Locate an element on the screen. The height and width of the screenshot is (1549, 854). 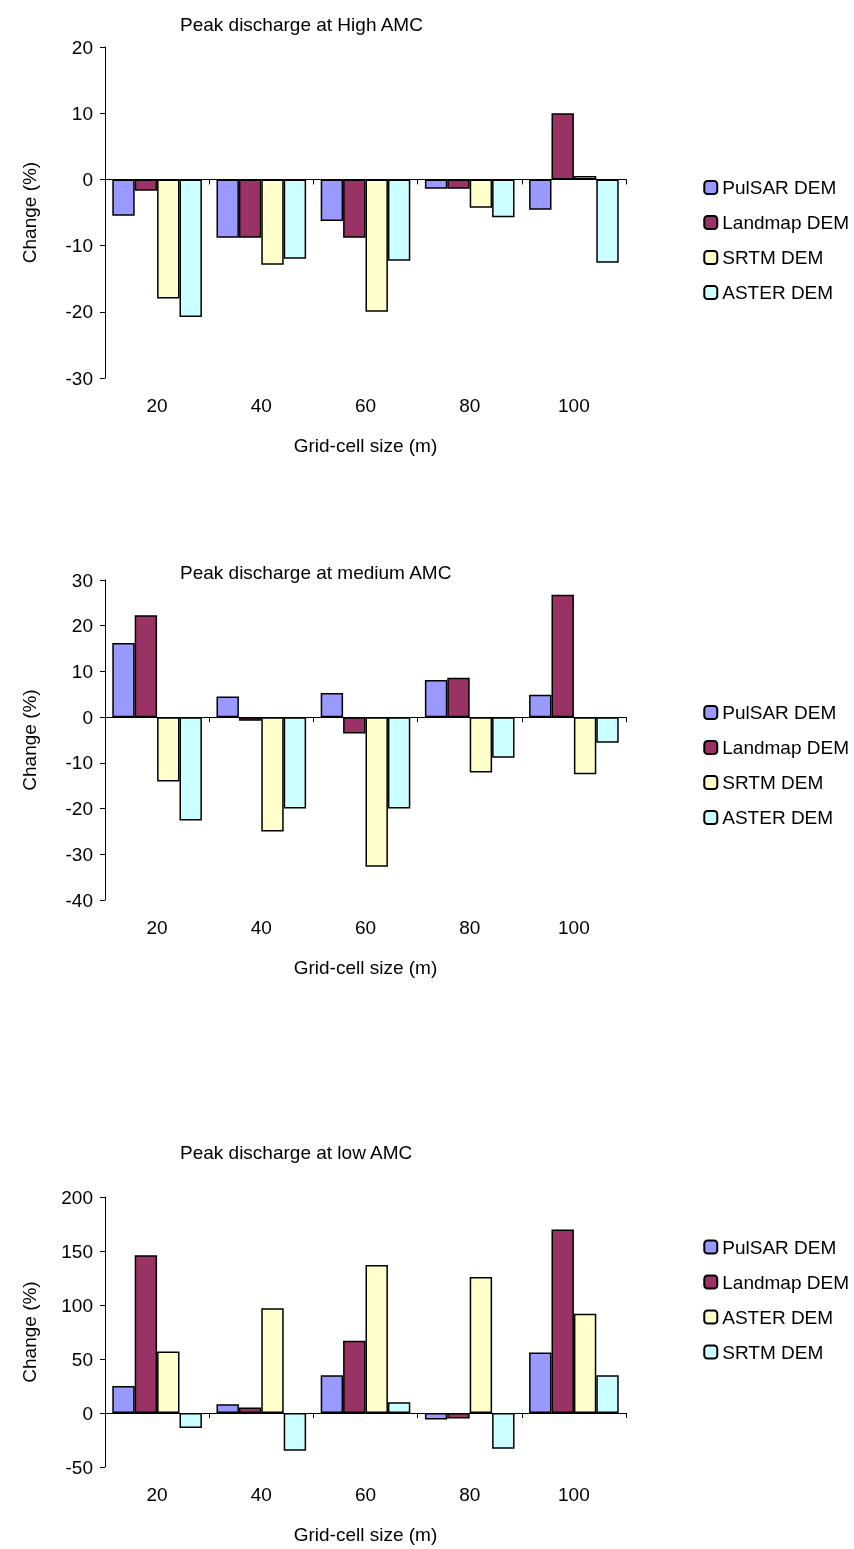
y-tick-label: -40 is located at coordinates (79, 900).